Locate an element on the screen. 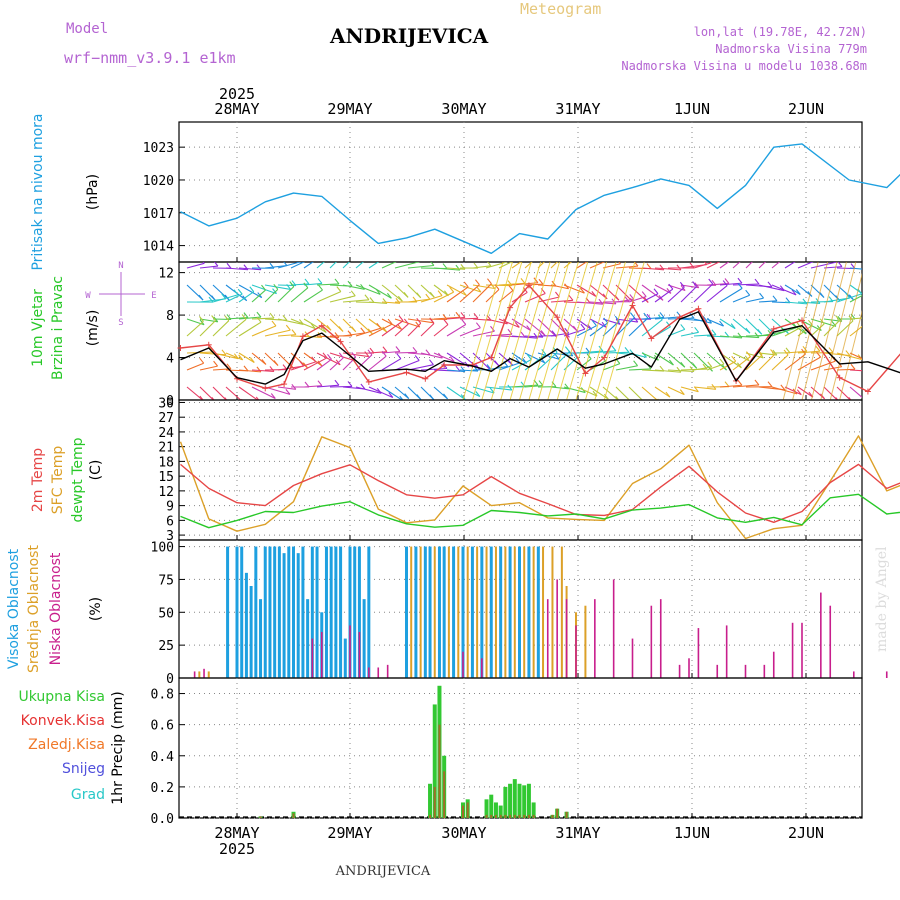  model-name: wrf−nmm_v3.9.1 e1km is located at coordinates (150, 58).